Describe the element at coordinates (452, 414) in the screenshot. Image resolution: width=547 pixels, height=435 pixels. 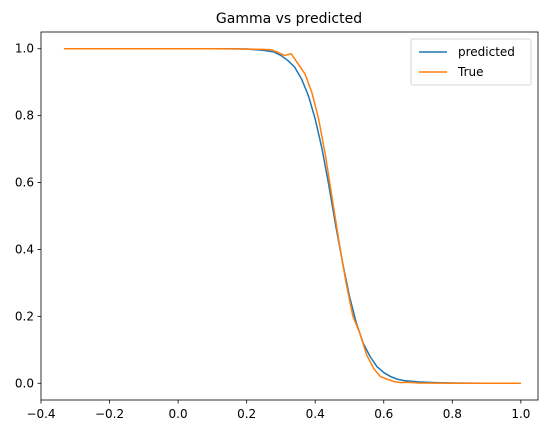
I see `x-tick-label: 0.8` at that location.